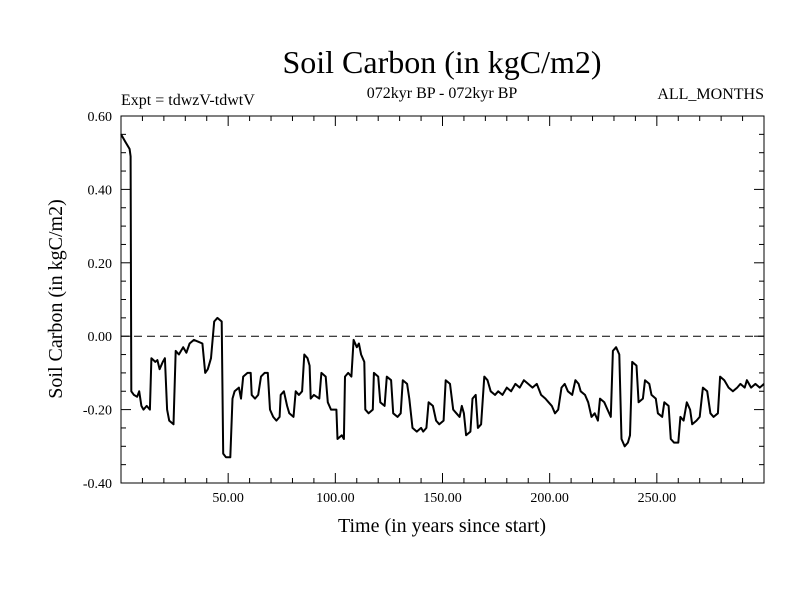 The height and width of the screenshot is (600, 800). What do you see at coordinates (335, 498) in the screenshot?
I see `x-tick-label: 100.00` at bounding box center [335, 498].